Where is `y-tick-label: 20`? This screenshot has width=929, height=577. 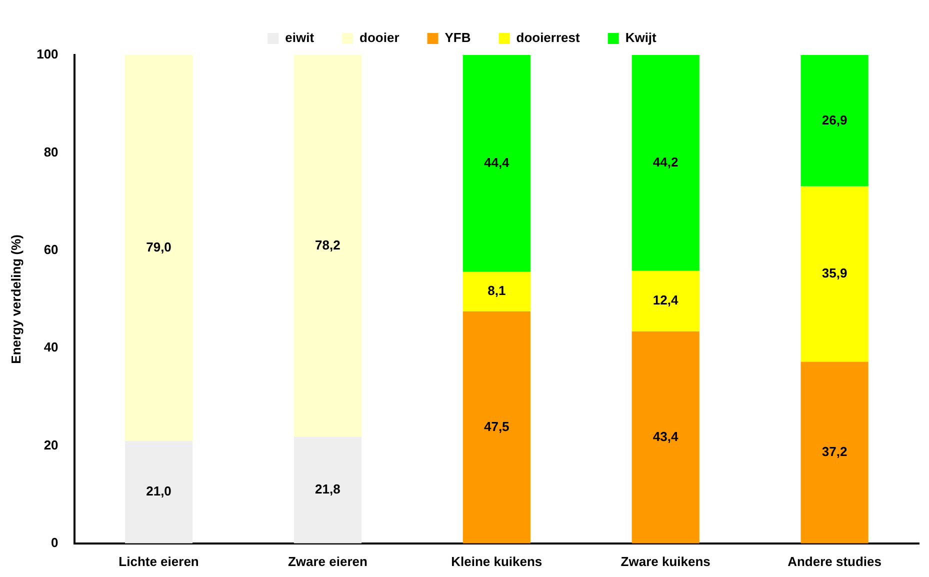
y-tick-label: 20 is located at coordinates (51, 444).